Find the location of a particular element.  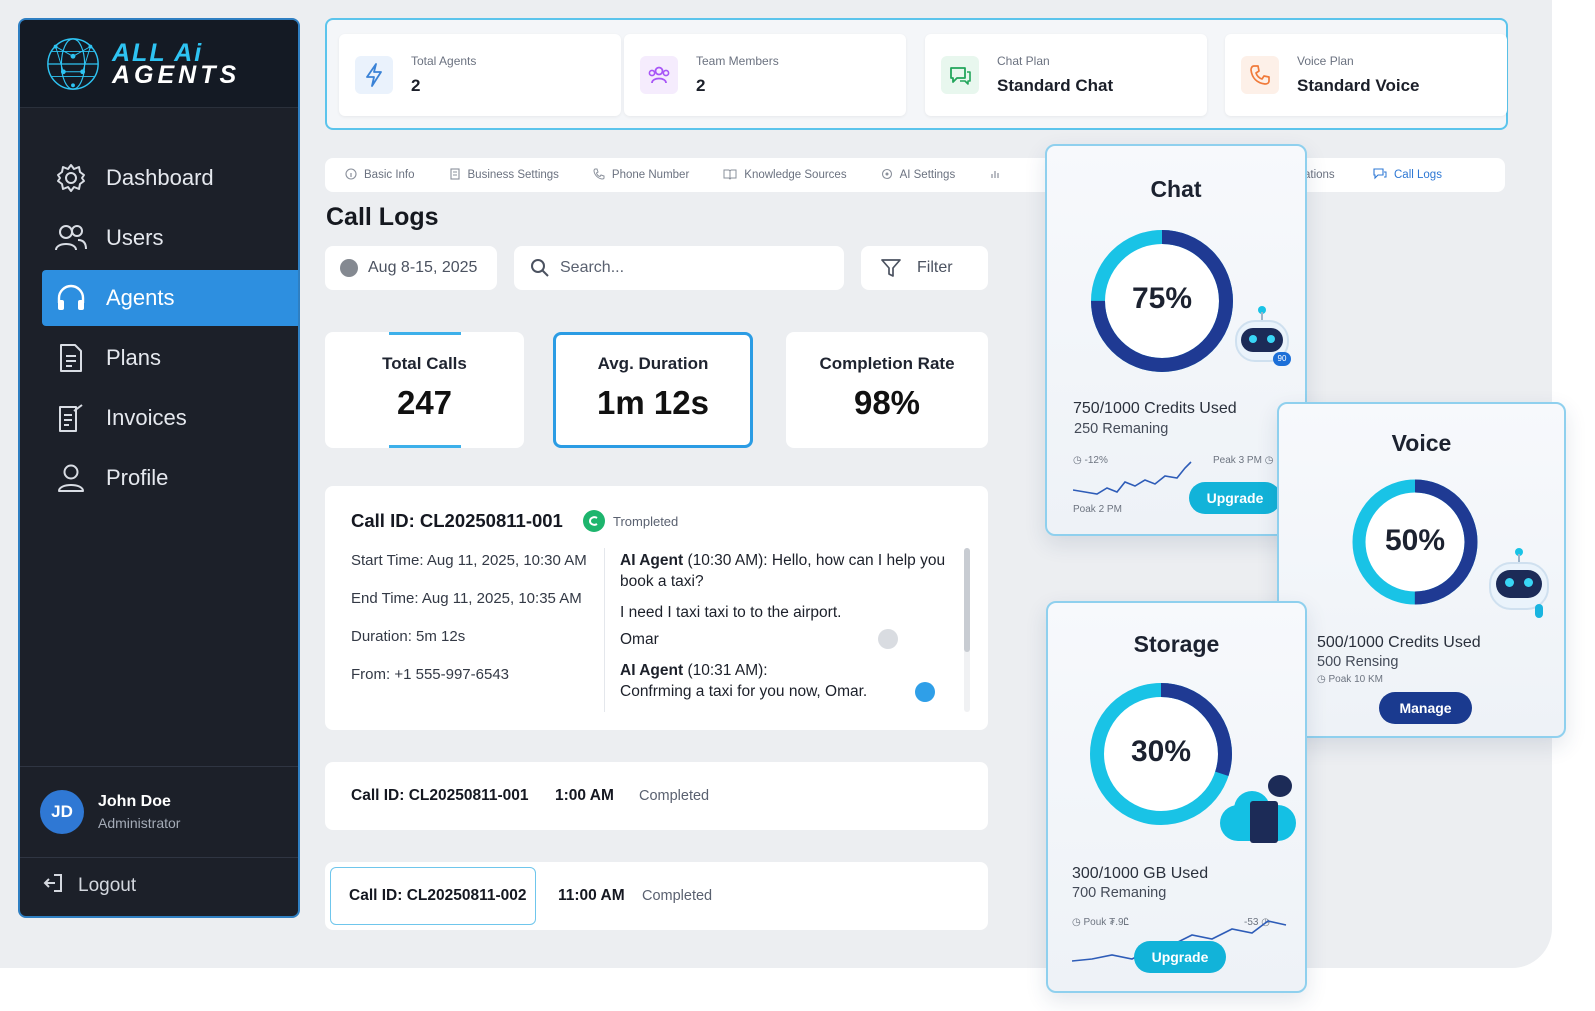

scrollbar-thumb is located at coordinates (967, 600).